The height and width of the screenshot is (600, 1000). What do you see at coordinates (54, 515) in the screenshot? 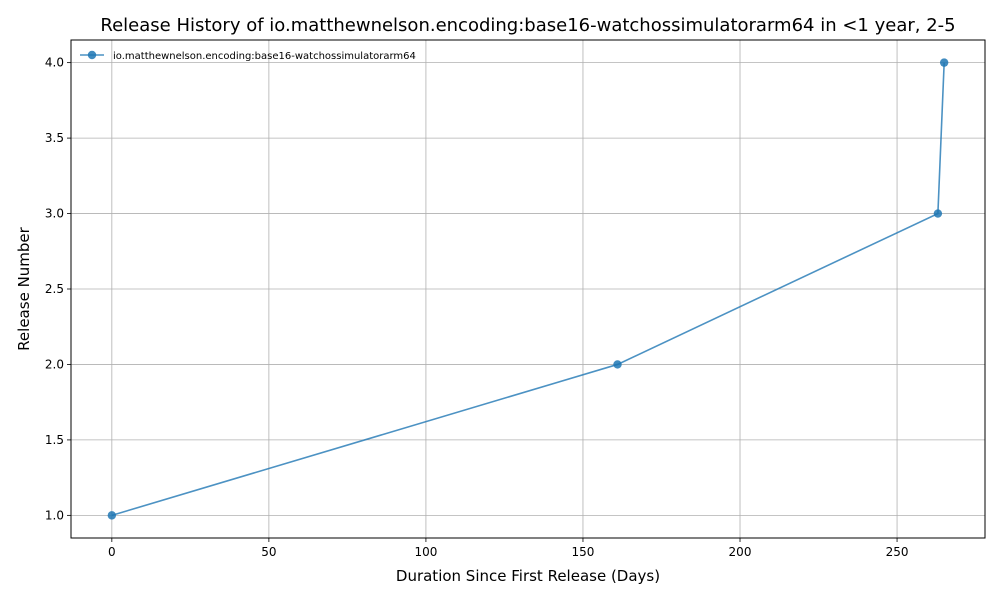
I see `y-tick-label: 1.0` at bounding box center [54, 515].